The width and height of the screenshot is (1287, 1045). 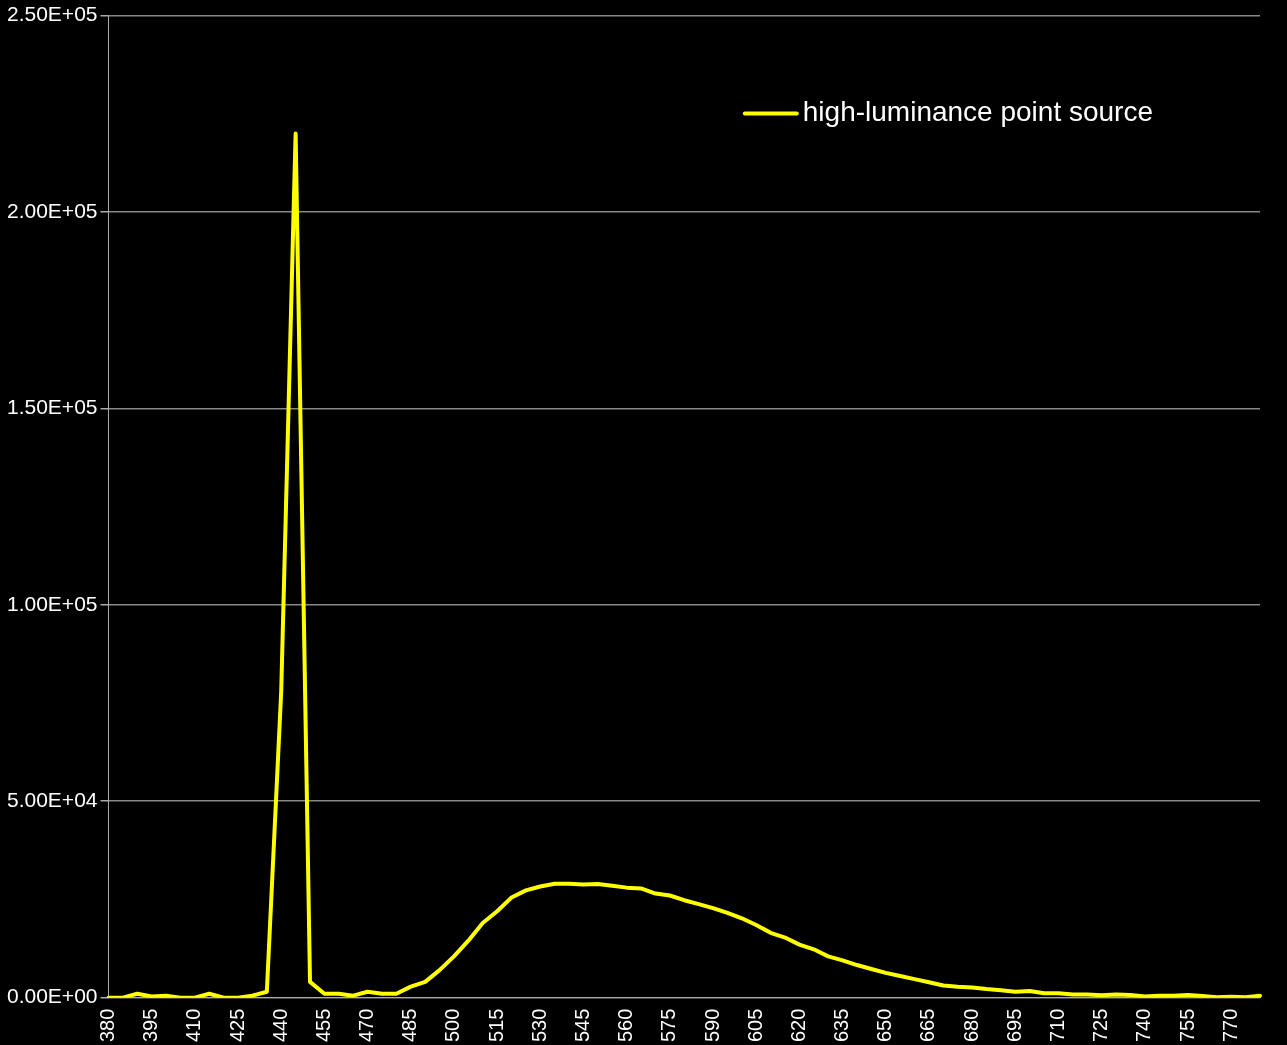 I want to click on x-tick-label: 770, so click(x=1229, y=1025).